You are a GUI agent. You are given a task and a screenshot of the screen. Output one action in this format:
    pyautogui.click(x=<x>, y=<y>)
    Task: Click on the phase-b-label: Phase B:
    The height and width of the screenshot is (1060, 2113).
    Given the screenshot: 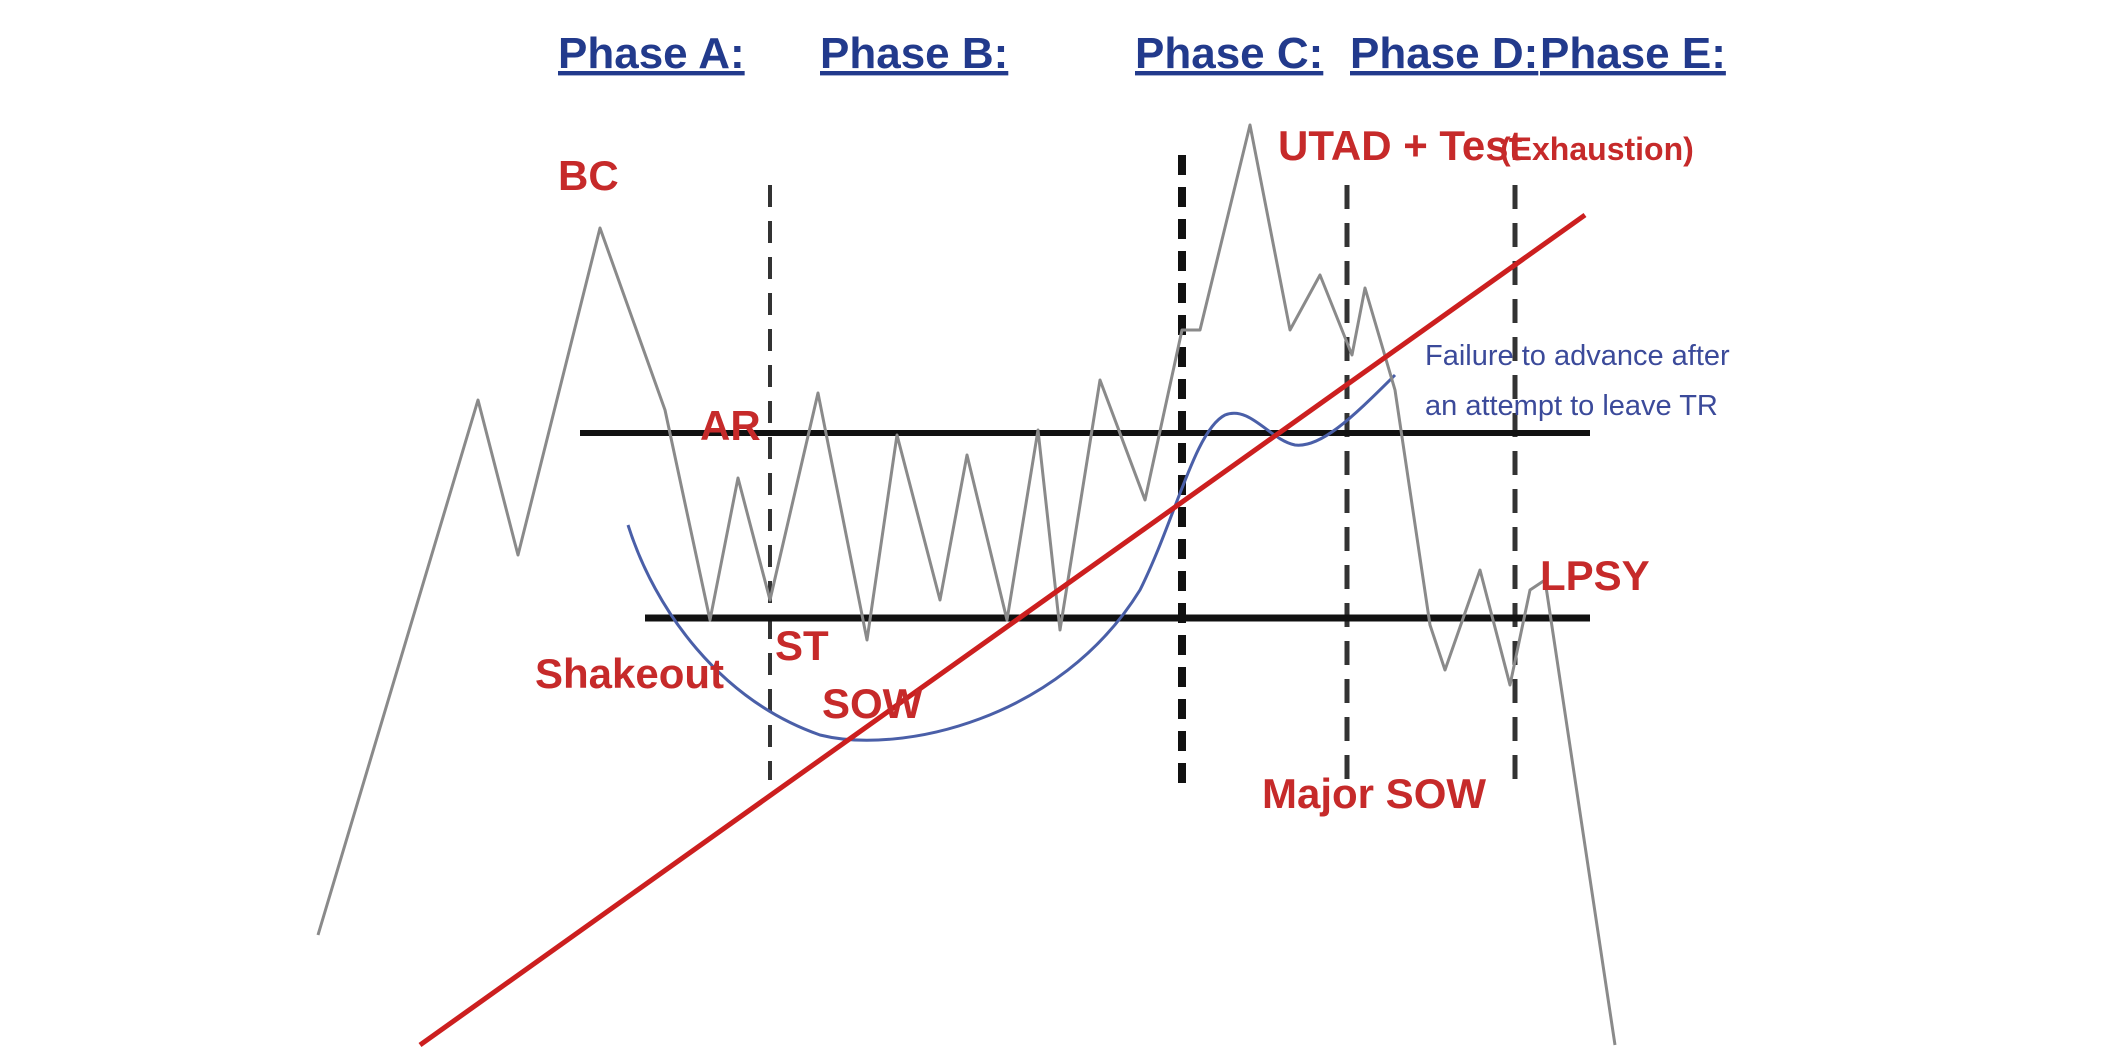 What is the action you would take?
    pyautogui.click(x=914, y=53)
    